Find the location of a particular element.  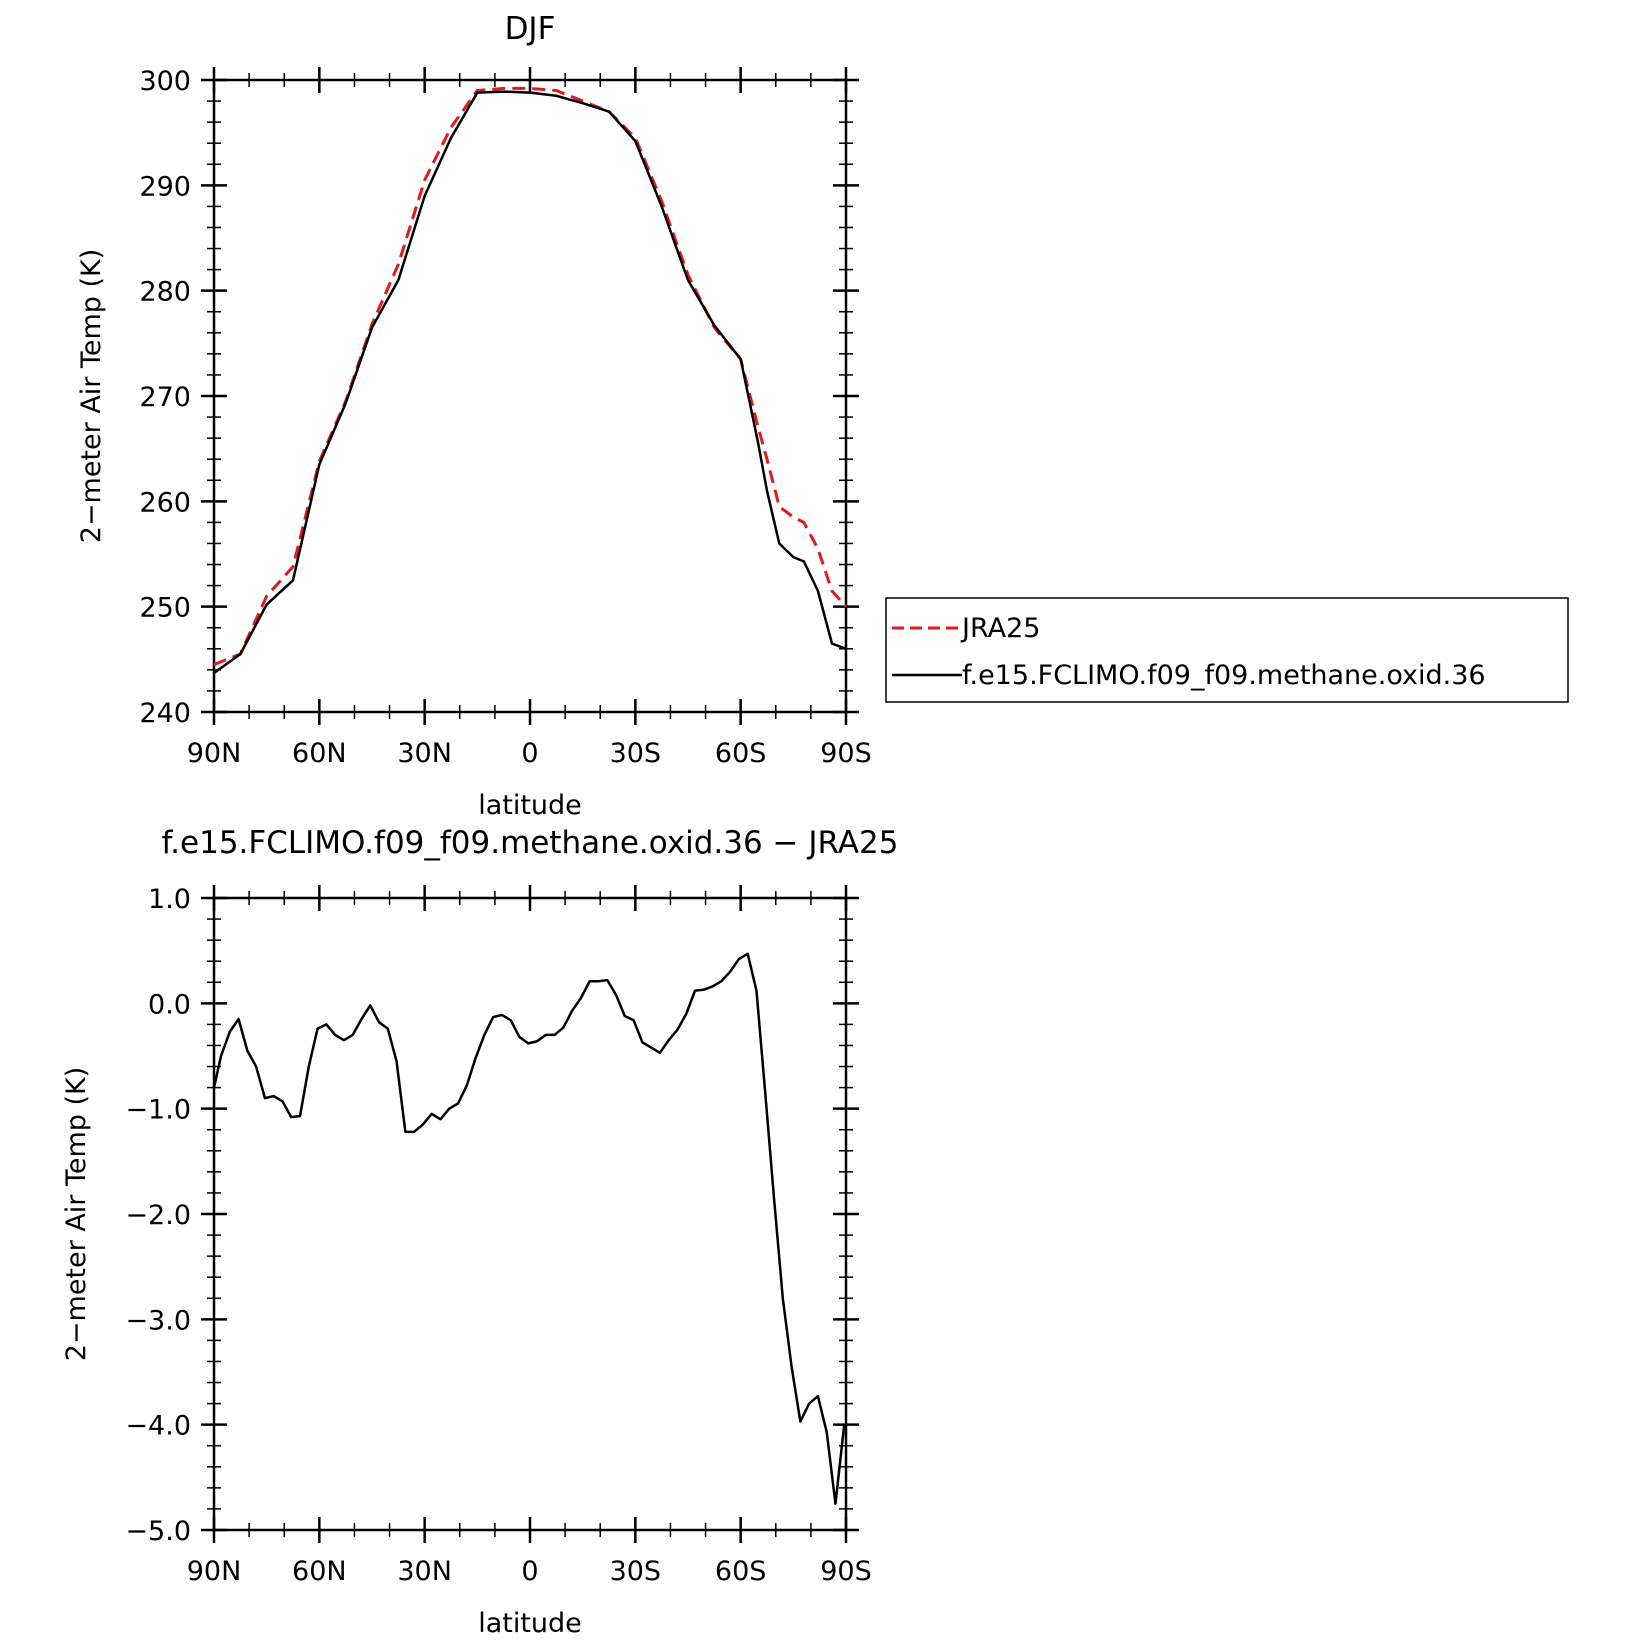

top-ytick-label: 270 is located at coordinates (165, 397).